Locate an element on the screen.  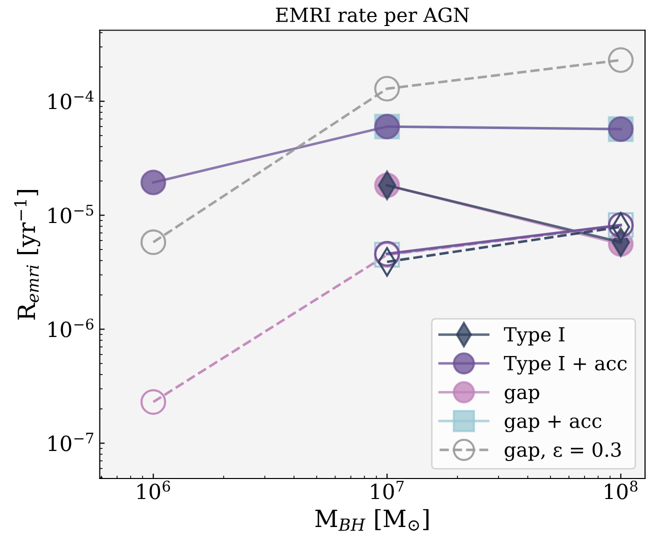
legend-label: gap is located at coordinates (522, 396).